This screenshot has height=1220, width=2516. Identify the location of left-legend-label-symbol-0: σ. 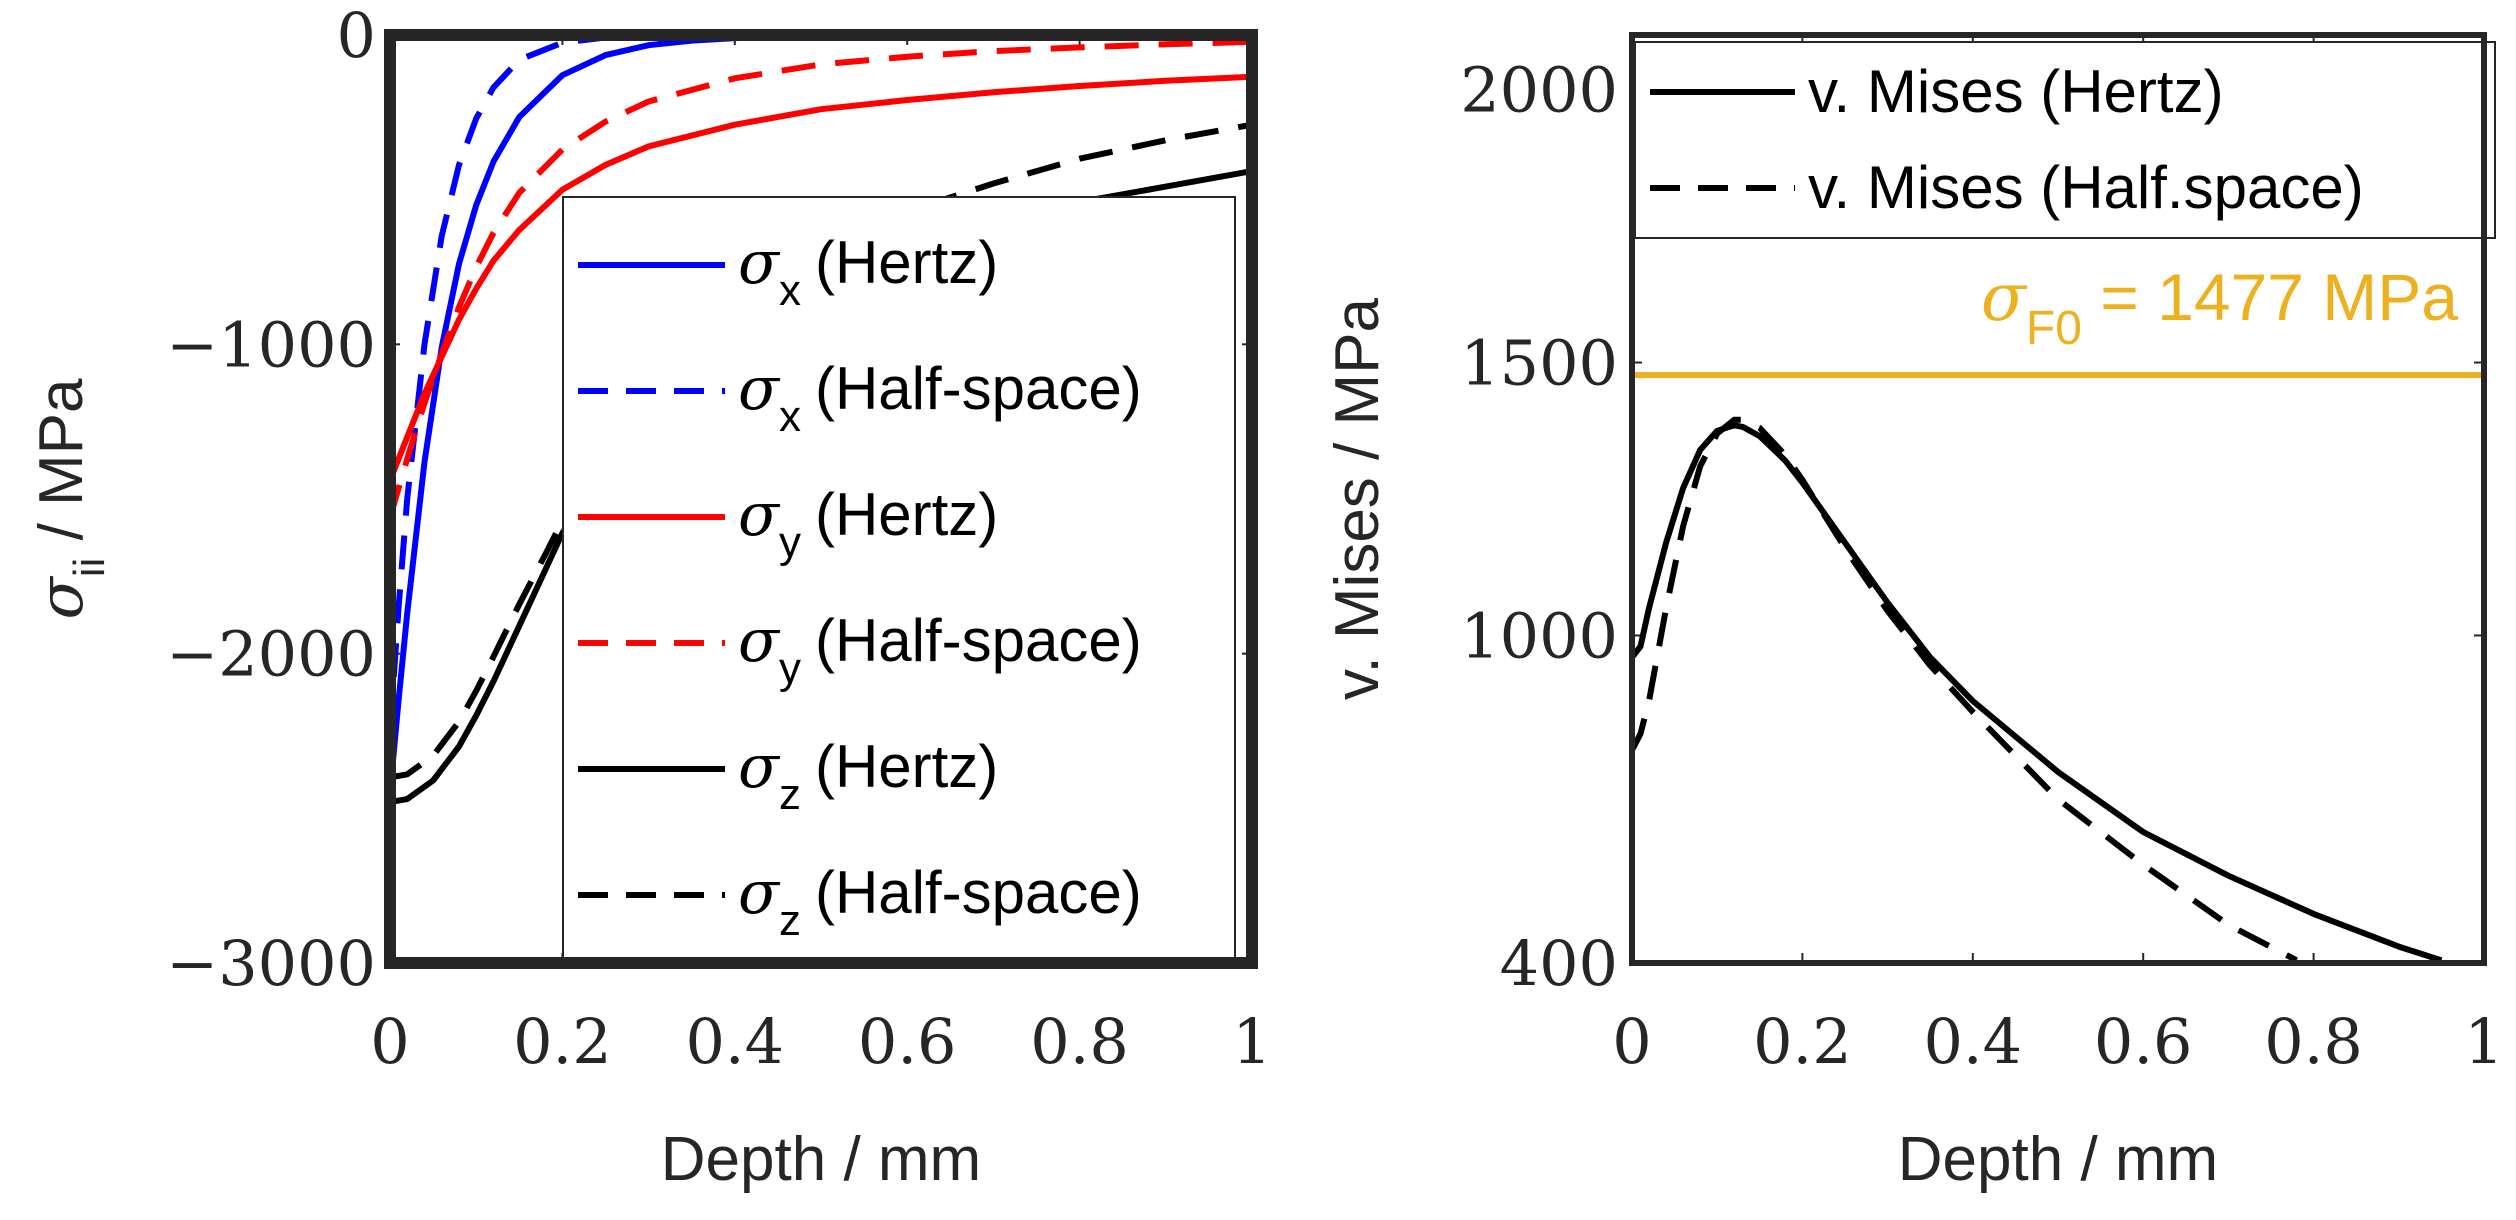
(759, 263).